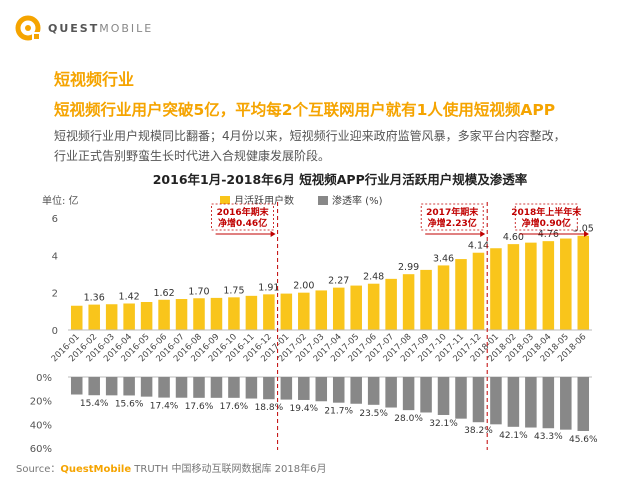  Describe the element at coordinates (269, 408) in the screenshot. I see `penetration-bar-label: 18.8%` at that location.